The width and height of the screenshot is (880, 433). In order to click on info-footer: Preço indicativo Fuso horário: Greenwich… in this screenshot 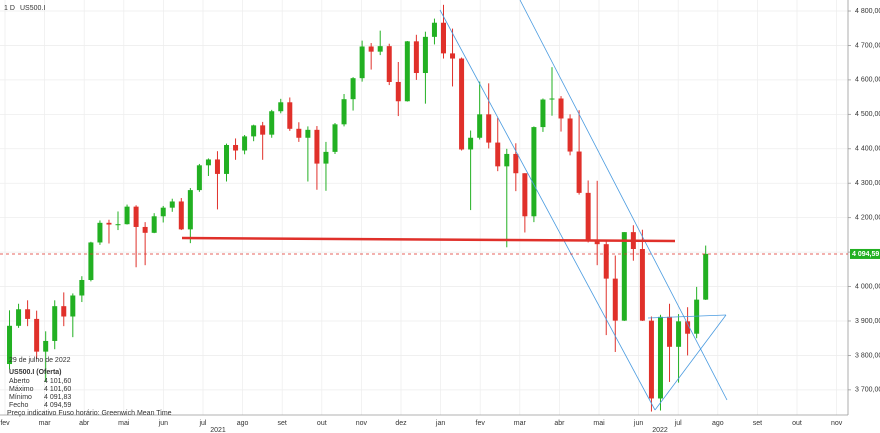, I will do `click(89, 413)`.